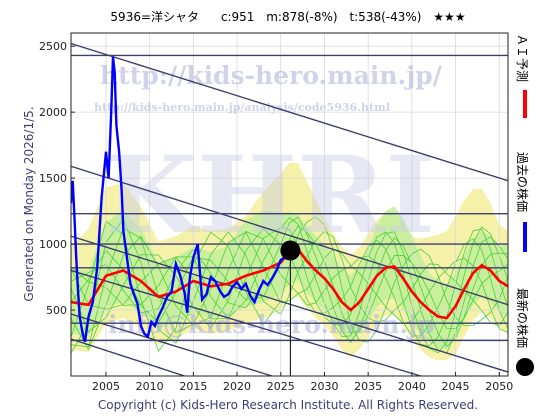 The width and height of the screenshot is (560, 420). What do you see at coordinates (271, 324) in the screenshot?
I see `watermark-info: info@kids-hero.main.jp` at bounding box center [271, 324].